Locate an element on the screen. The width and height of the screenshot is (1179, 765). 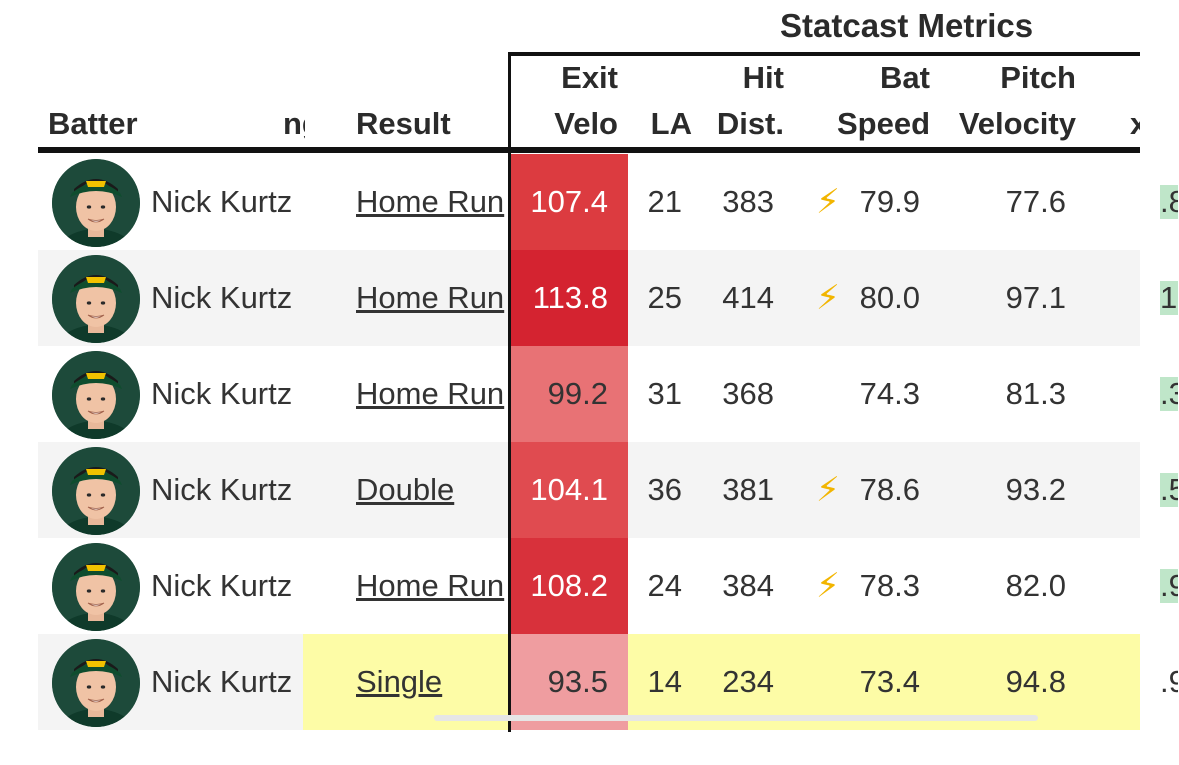
exit-velo-value: 93.5 is located at coordinates (577, 681).